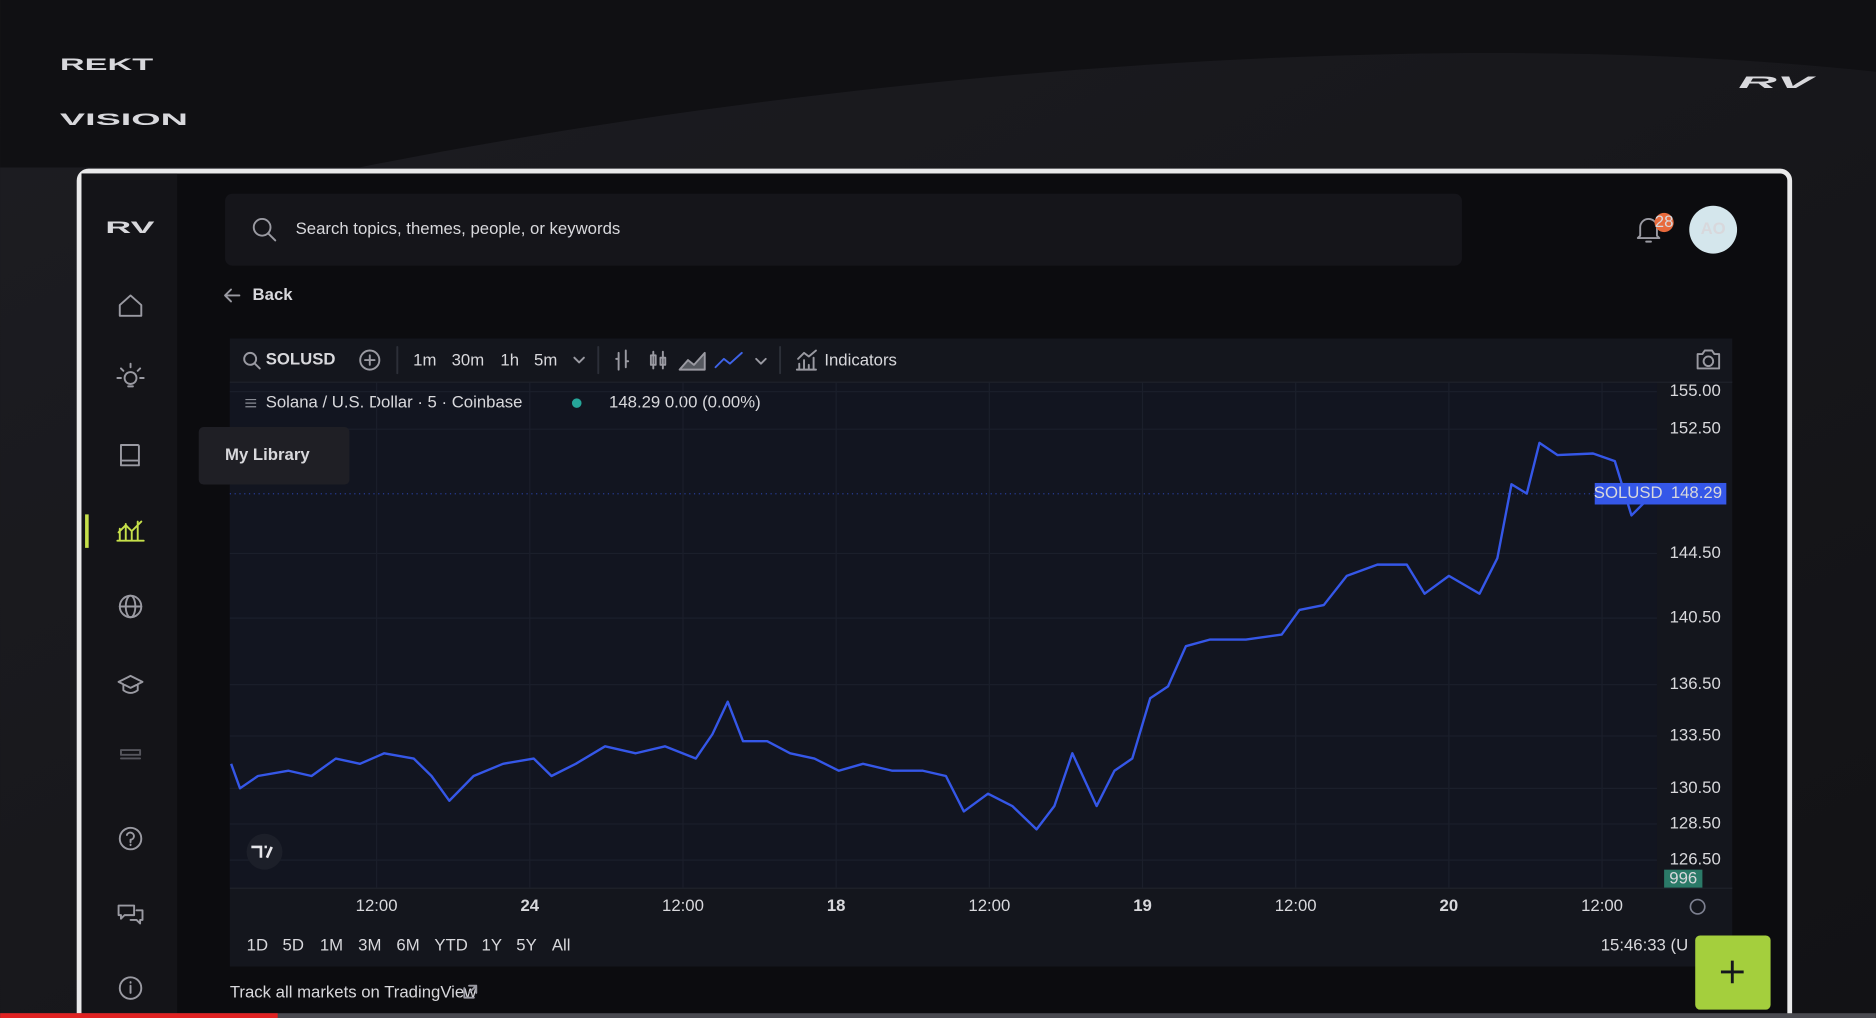 This screenshot has width=1876, height=1018. I want to click on legend-menu-icon, so click(251, 403).